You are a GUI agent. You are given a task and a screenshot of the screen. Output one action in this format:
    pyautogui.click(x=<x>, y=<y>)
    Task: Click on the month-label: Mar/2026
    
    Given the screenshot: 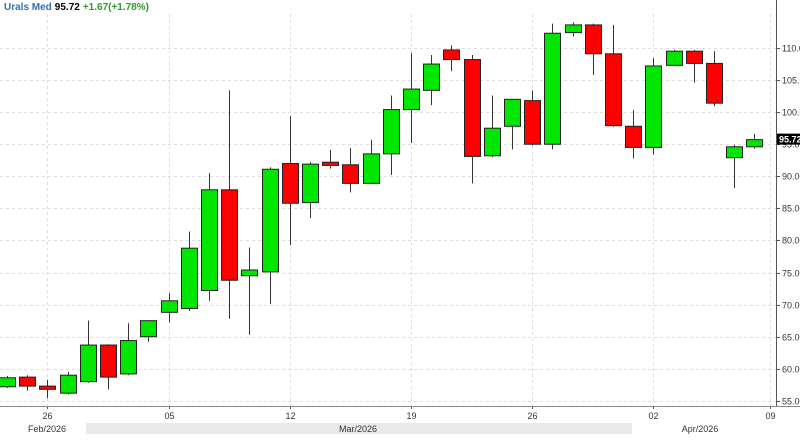 What is the action you would take?
    pyautogui.click(x=358, y=429)
    